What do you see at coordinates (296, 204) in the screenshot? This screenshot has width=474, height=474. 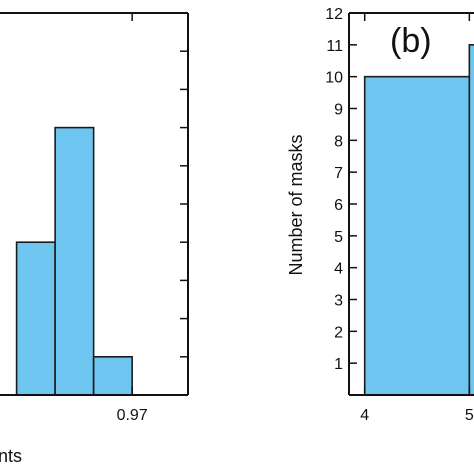 I see `y-axis-title-b: Number of masks` at bounding box center [296, 204].